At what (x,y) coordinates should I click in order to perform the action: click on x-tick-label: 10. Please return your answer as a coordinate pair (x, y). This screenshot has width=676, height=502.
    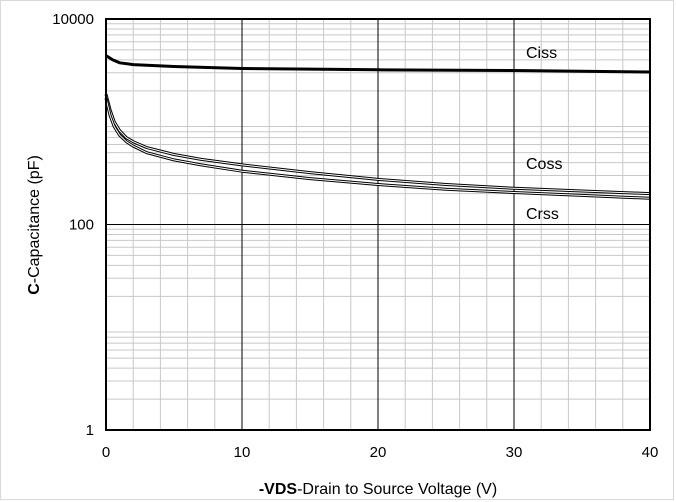
    Looking at the image, I should click on (242, 452).